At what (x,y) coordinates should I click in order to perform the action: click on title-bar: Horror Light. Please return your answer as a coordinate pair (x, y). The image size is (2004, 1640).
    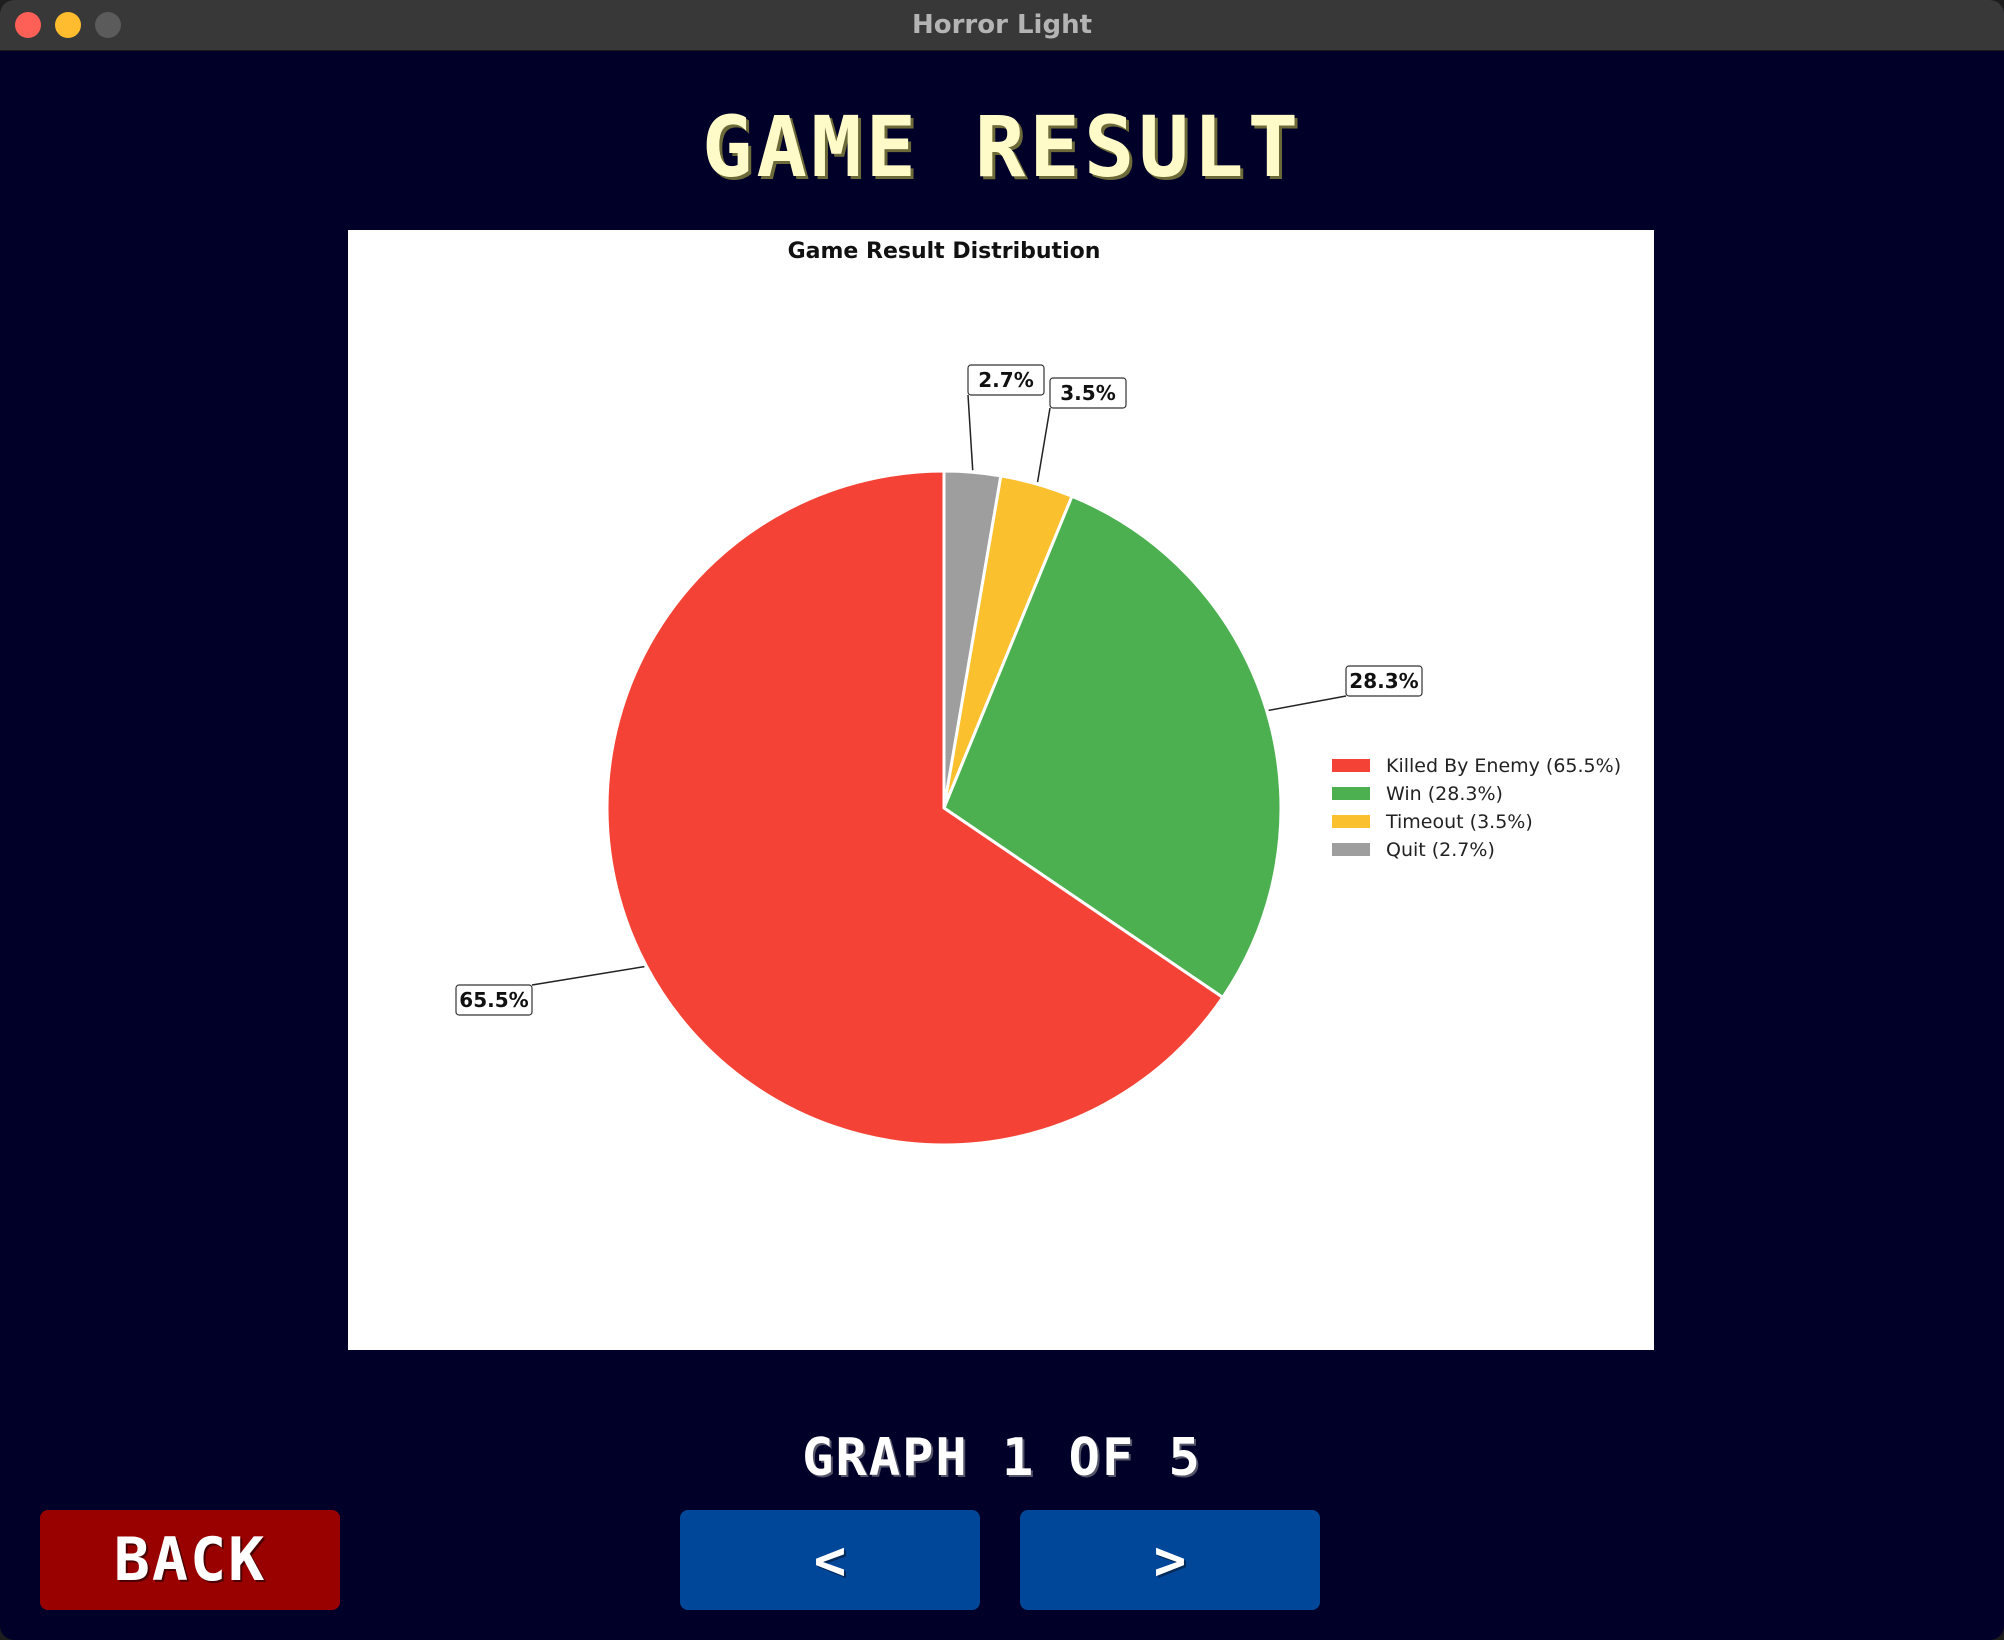
    Looking at the image, I should click on (1002, 25).